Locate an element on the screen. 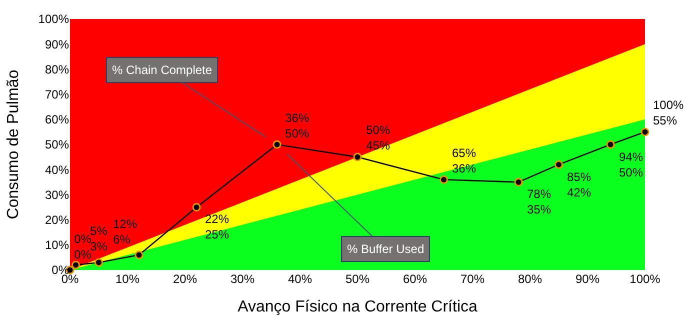  data-label: 65% 36% is located at coordinates (464, 161).